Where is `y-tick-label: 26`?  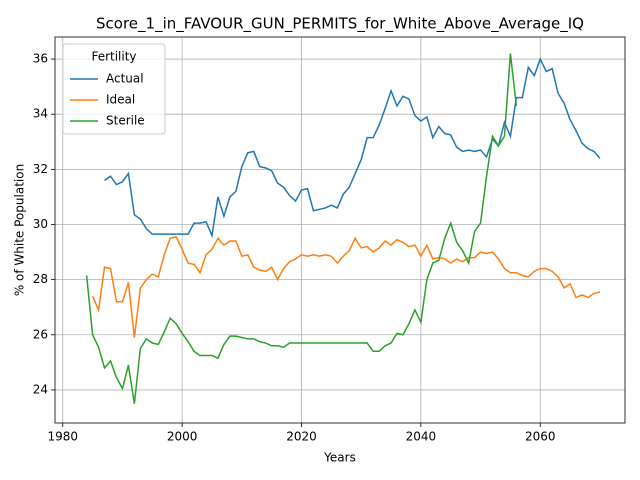 y-tick-label: 26 is located at coordinates (40, 334).